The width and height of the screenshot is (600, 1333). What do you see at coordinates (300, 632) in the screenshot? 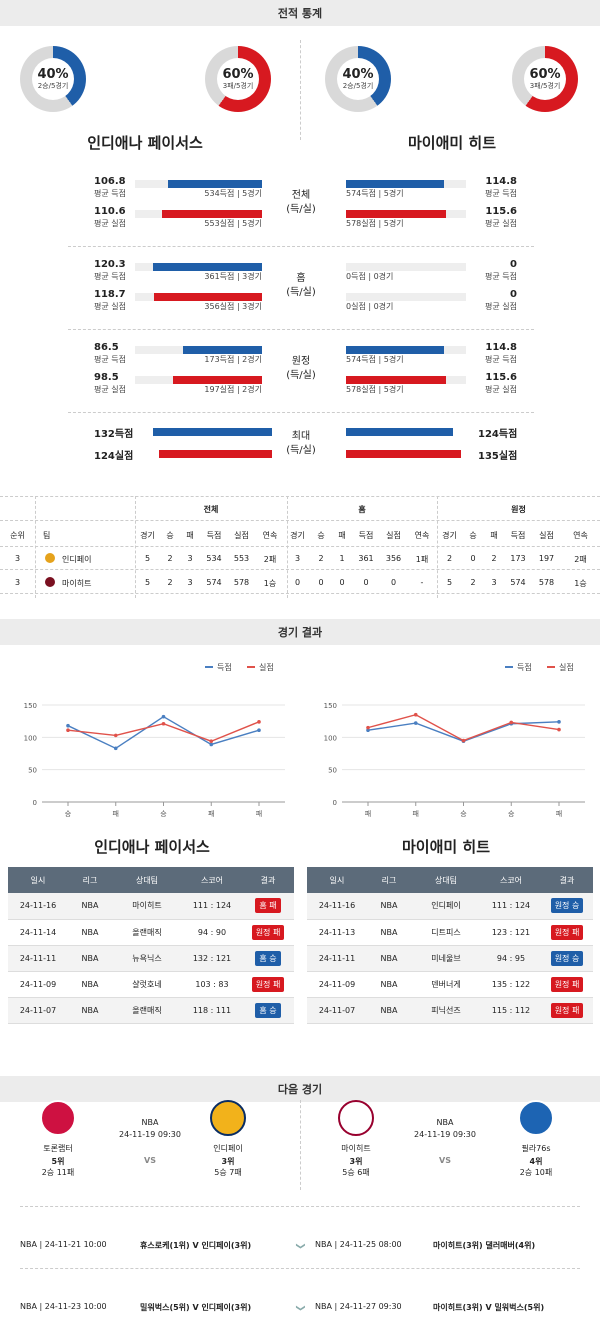
I see `section-title-results: 경기 결과` at bounding box center [300, 632].